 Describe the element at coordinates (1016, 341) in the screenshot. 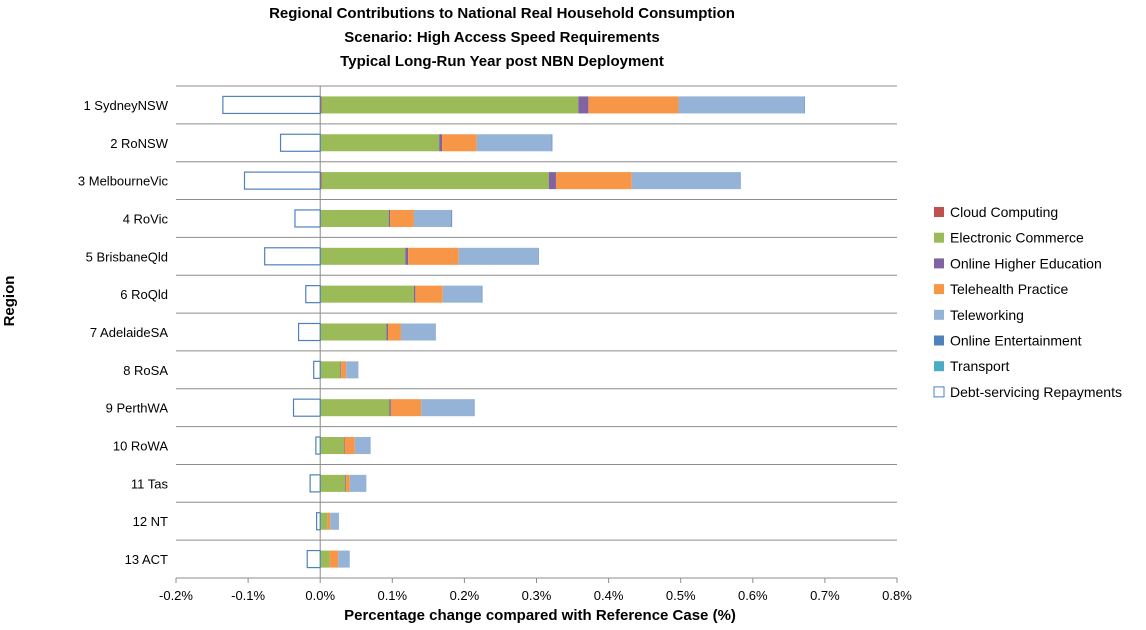

I see `legend-label: Online Entertainment` at that location.